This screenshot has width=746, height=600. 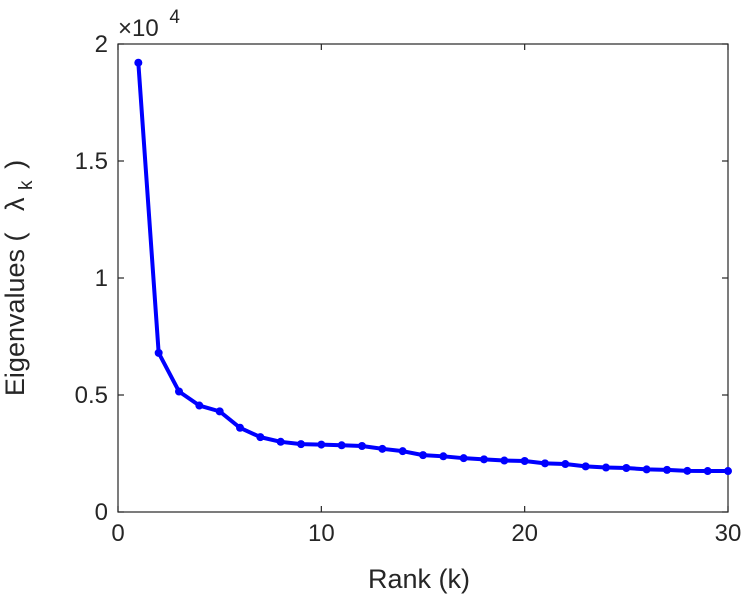 I want to click on y-axis-label: Eigenvalues ( λ k ), so click(x=19, y=278).